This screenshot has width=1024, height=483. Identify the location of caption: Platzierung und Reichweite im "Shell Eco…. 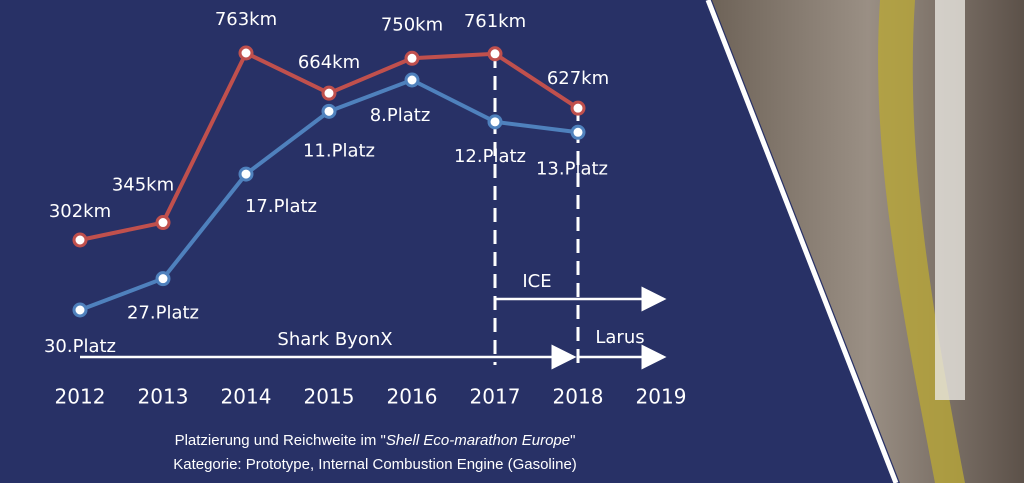
(375, 440).